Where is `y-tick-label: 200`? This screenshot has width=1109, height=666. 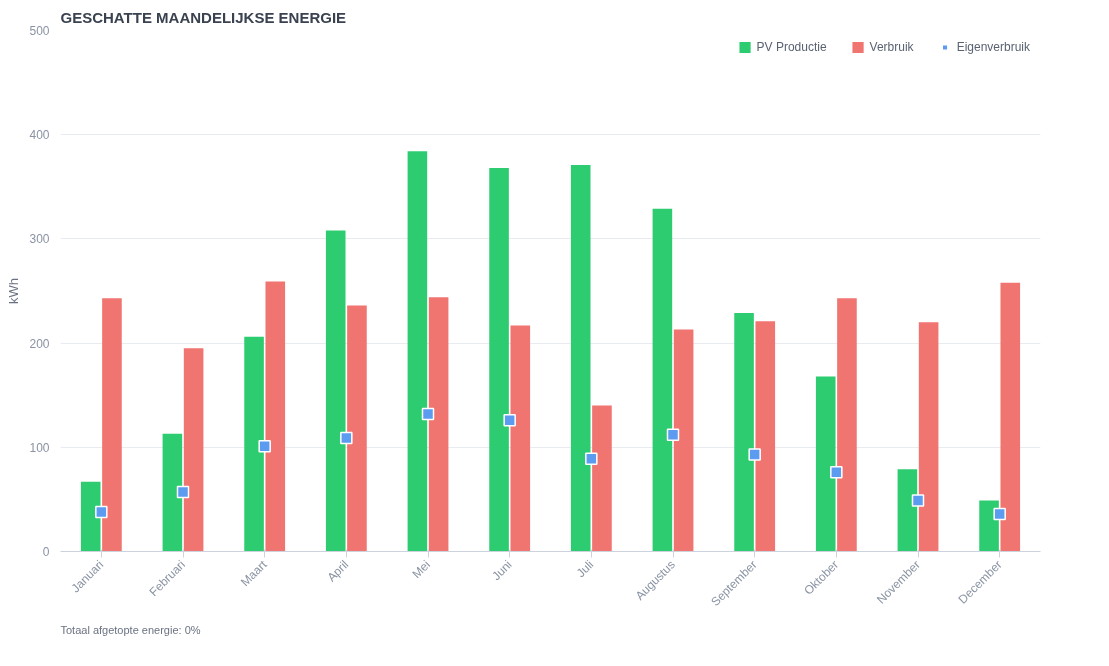
y-tick-label: 200 is located at coordinates (39, 343).